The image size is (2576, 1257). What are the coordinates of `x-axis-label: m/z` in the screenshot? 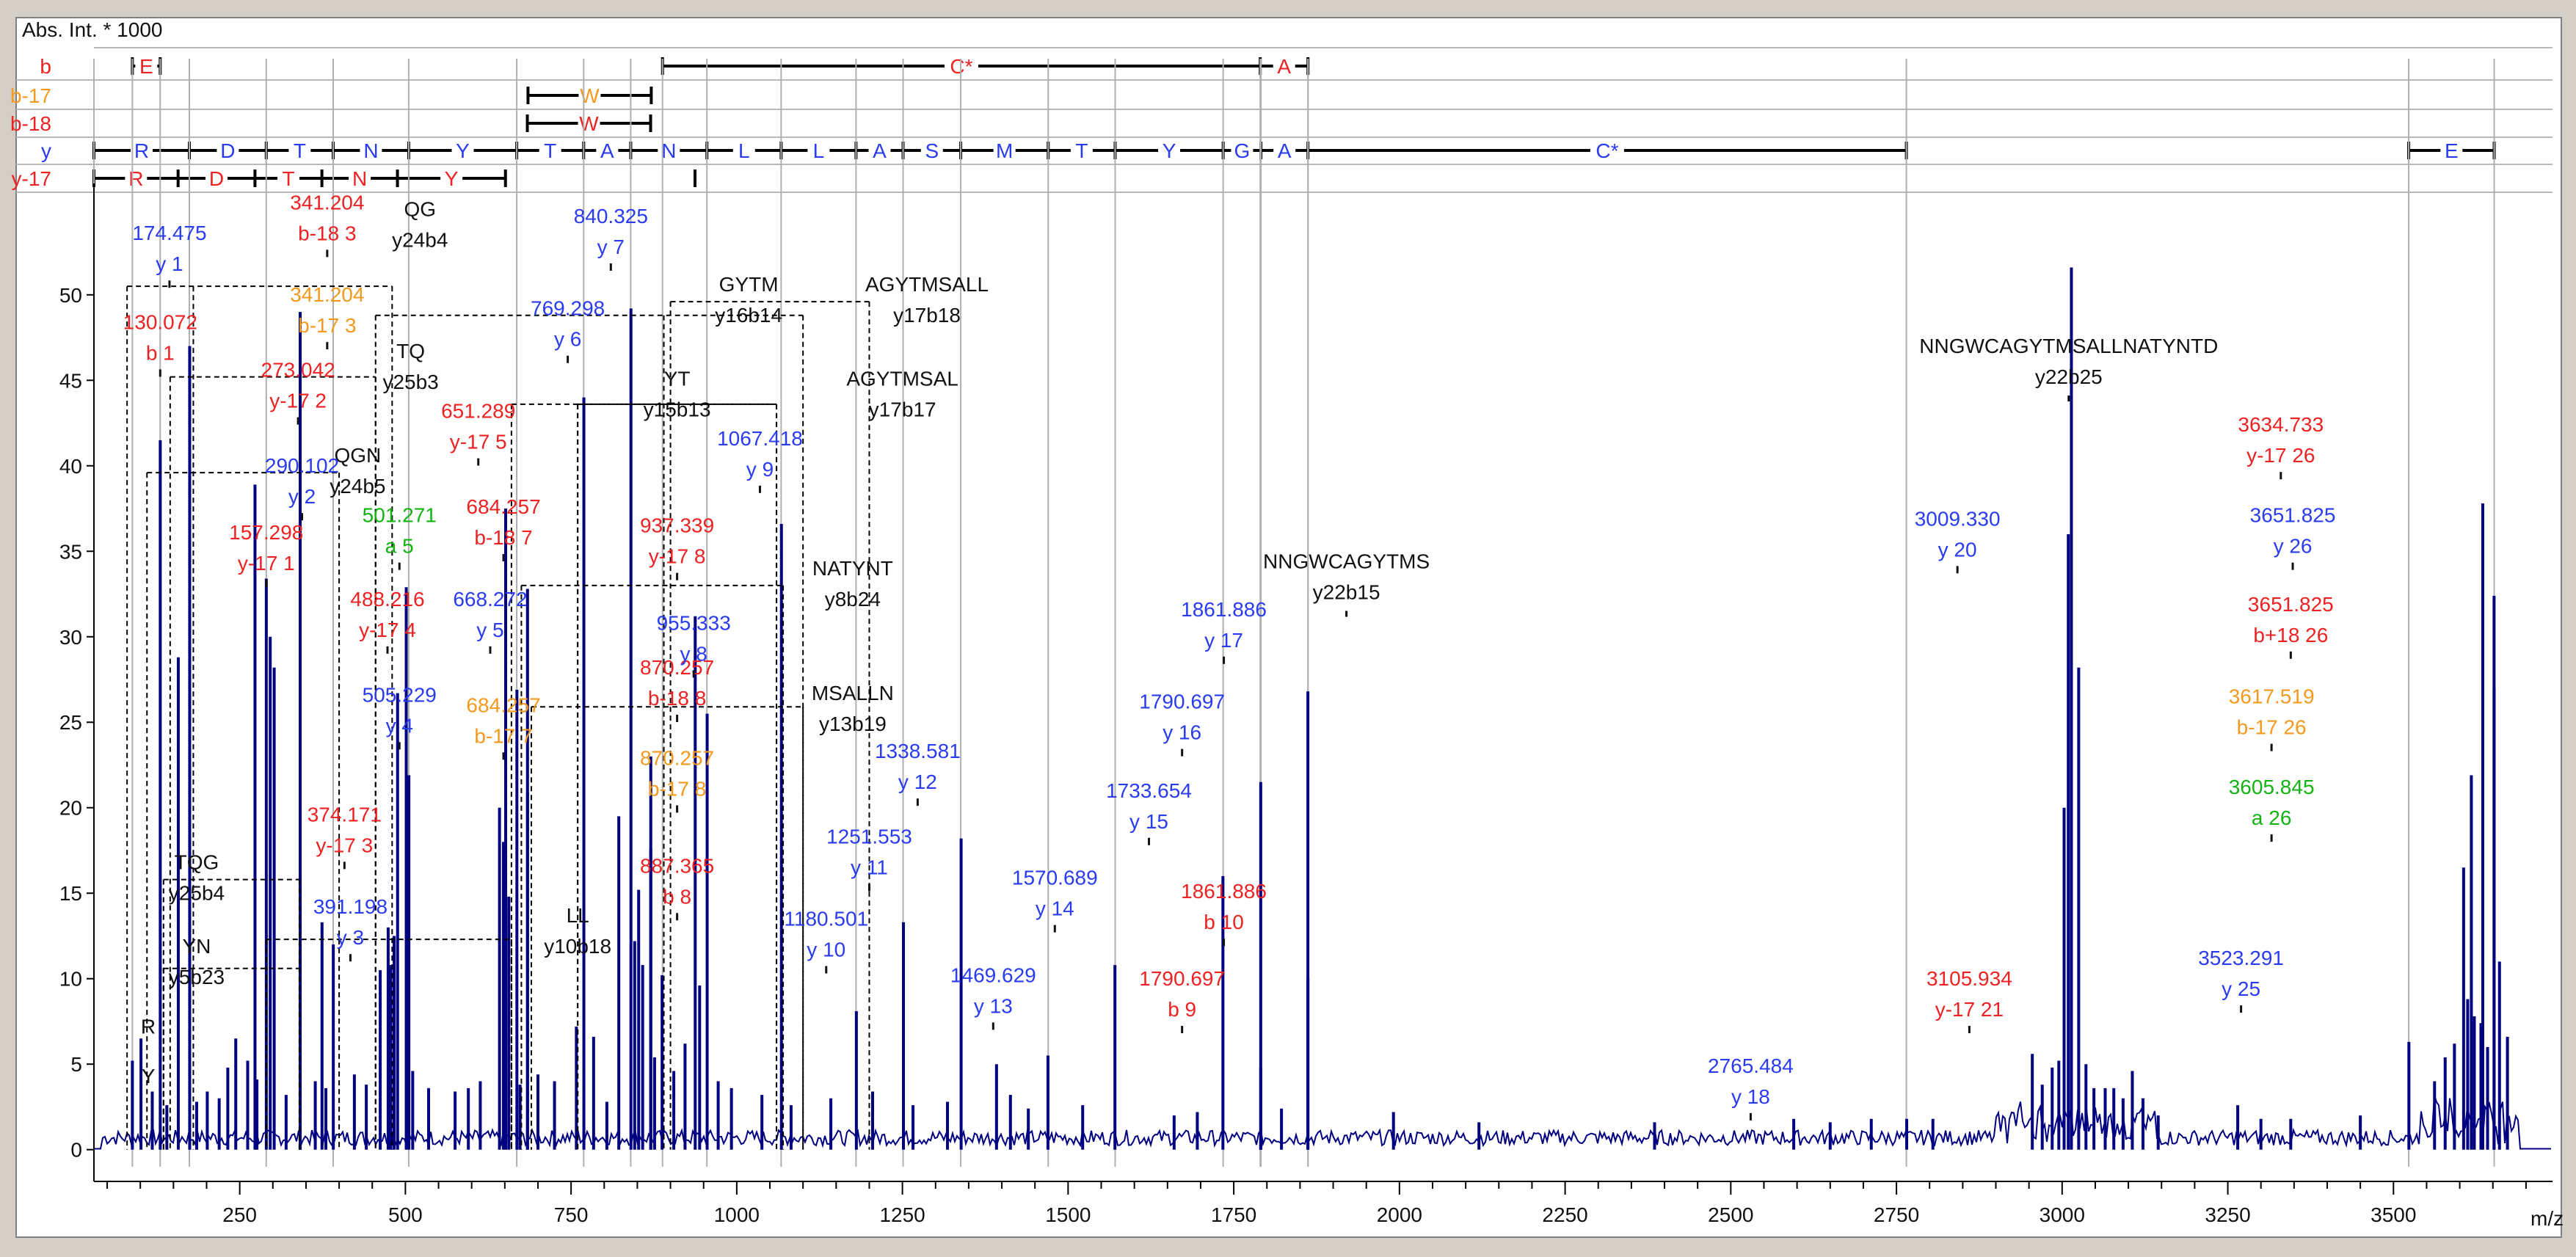 It's located at (2547, 1218).